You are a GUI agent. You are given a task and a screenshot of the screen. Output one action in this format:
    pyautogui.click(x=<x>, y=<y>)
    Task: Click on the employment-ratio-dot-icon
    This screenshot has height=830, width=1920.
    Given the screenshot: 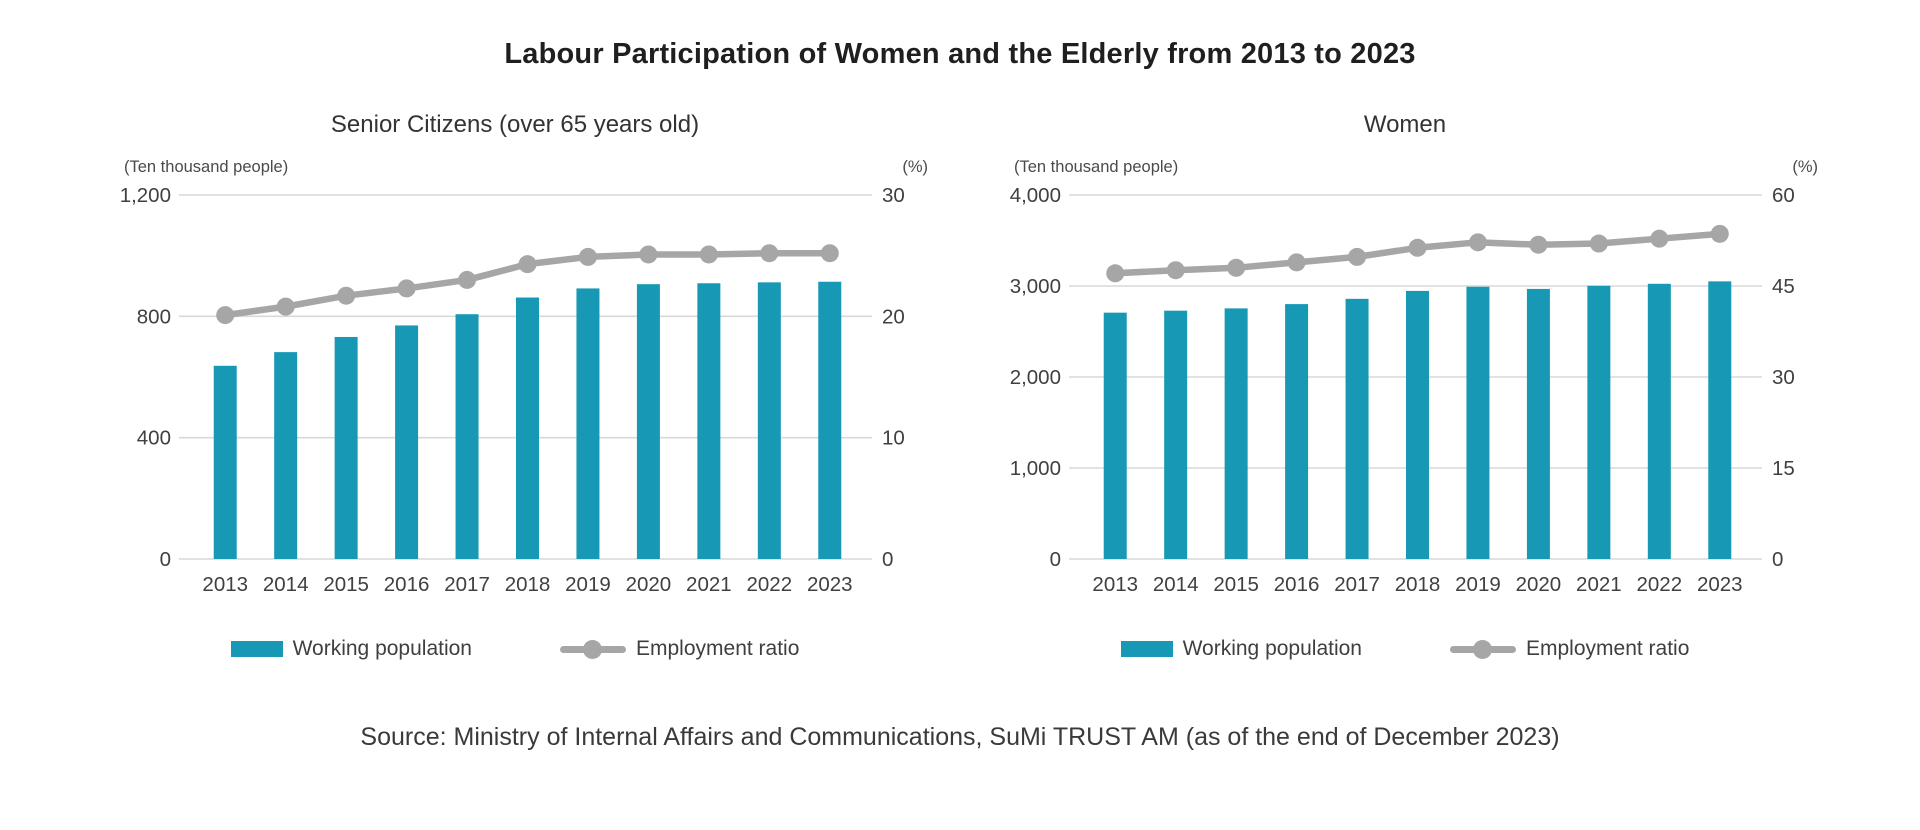 What is the action you would take?
    pyautogui.click(x=592, y=649)
    